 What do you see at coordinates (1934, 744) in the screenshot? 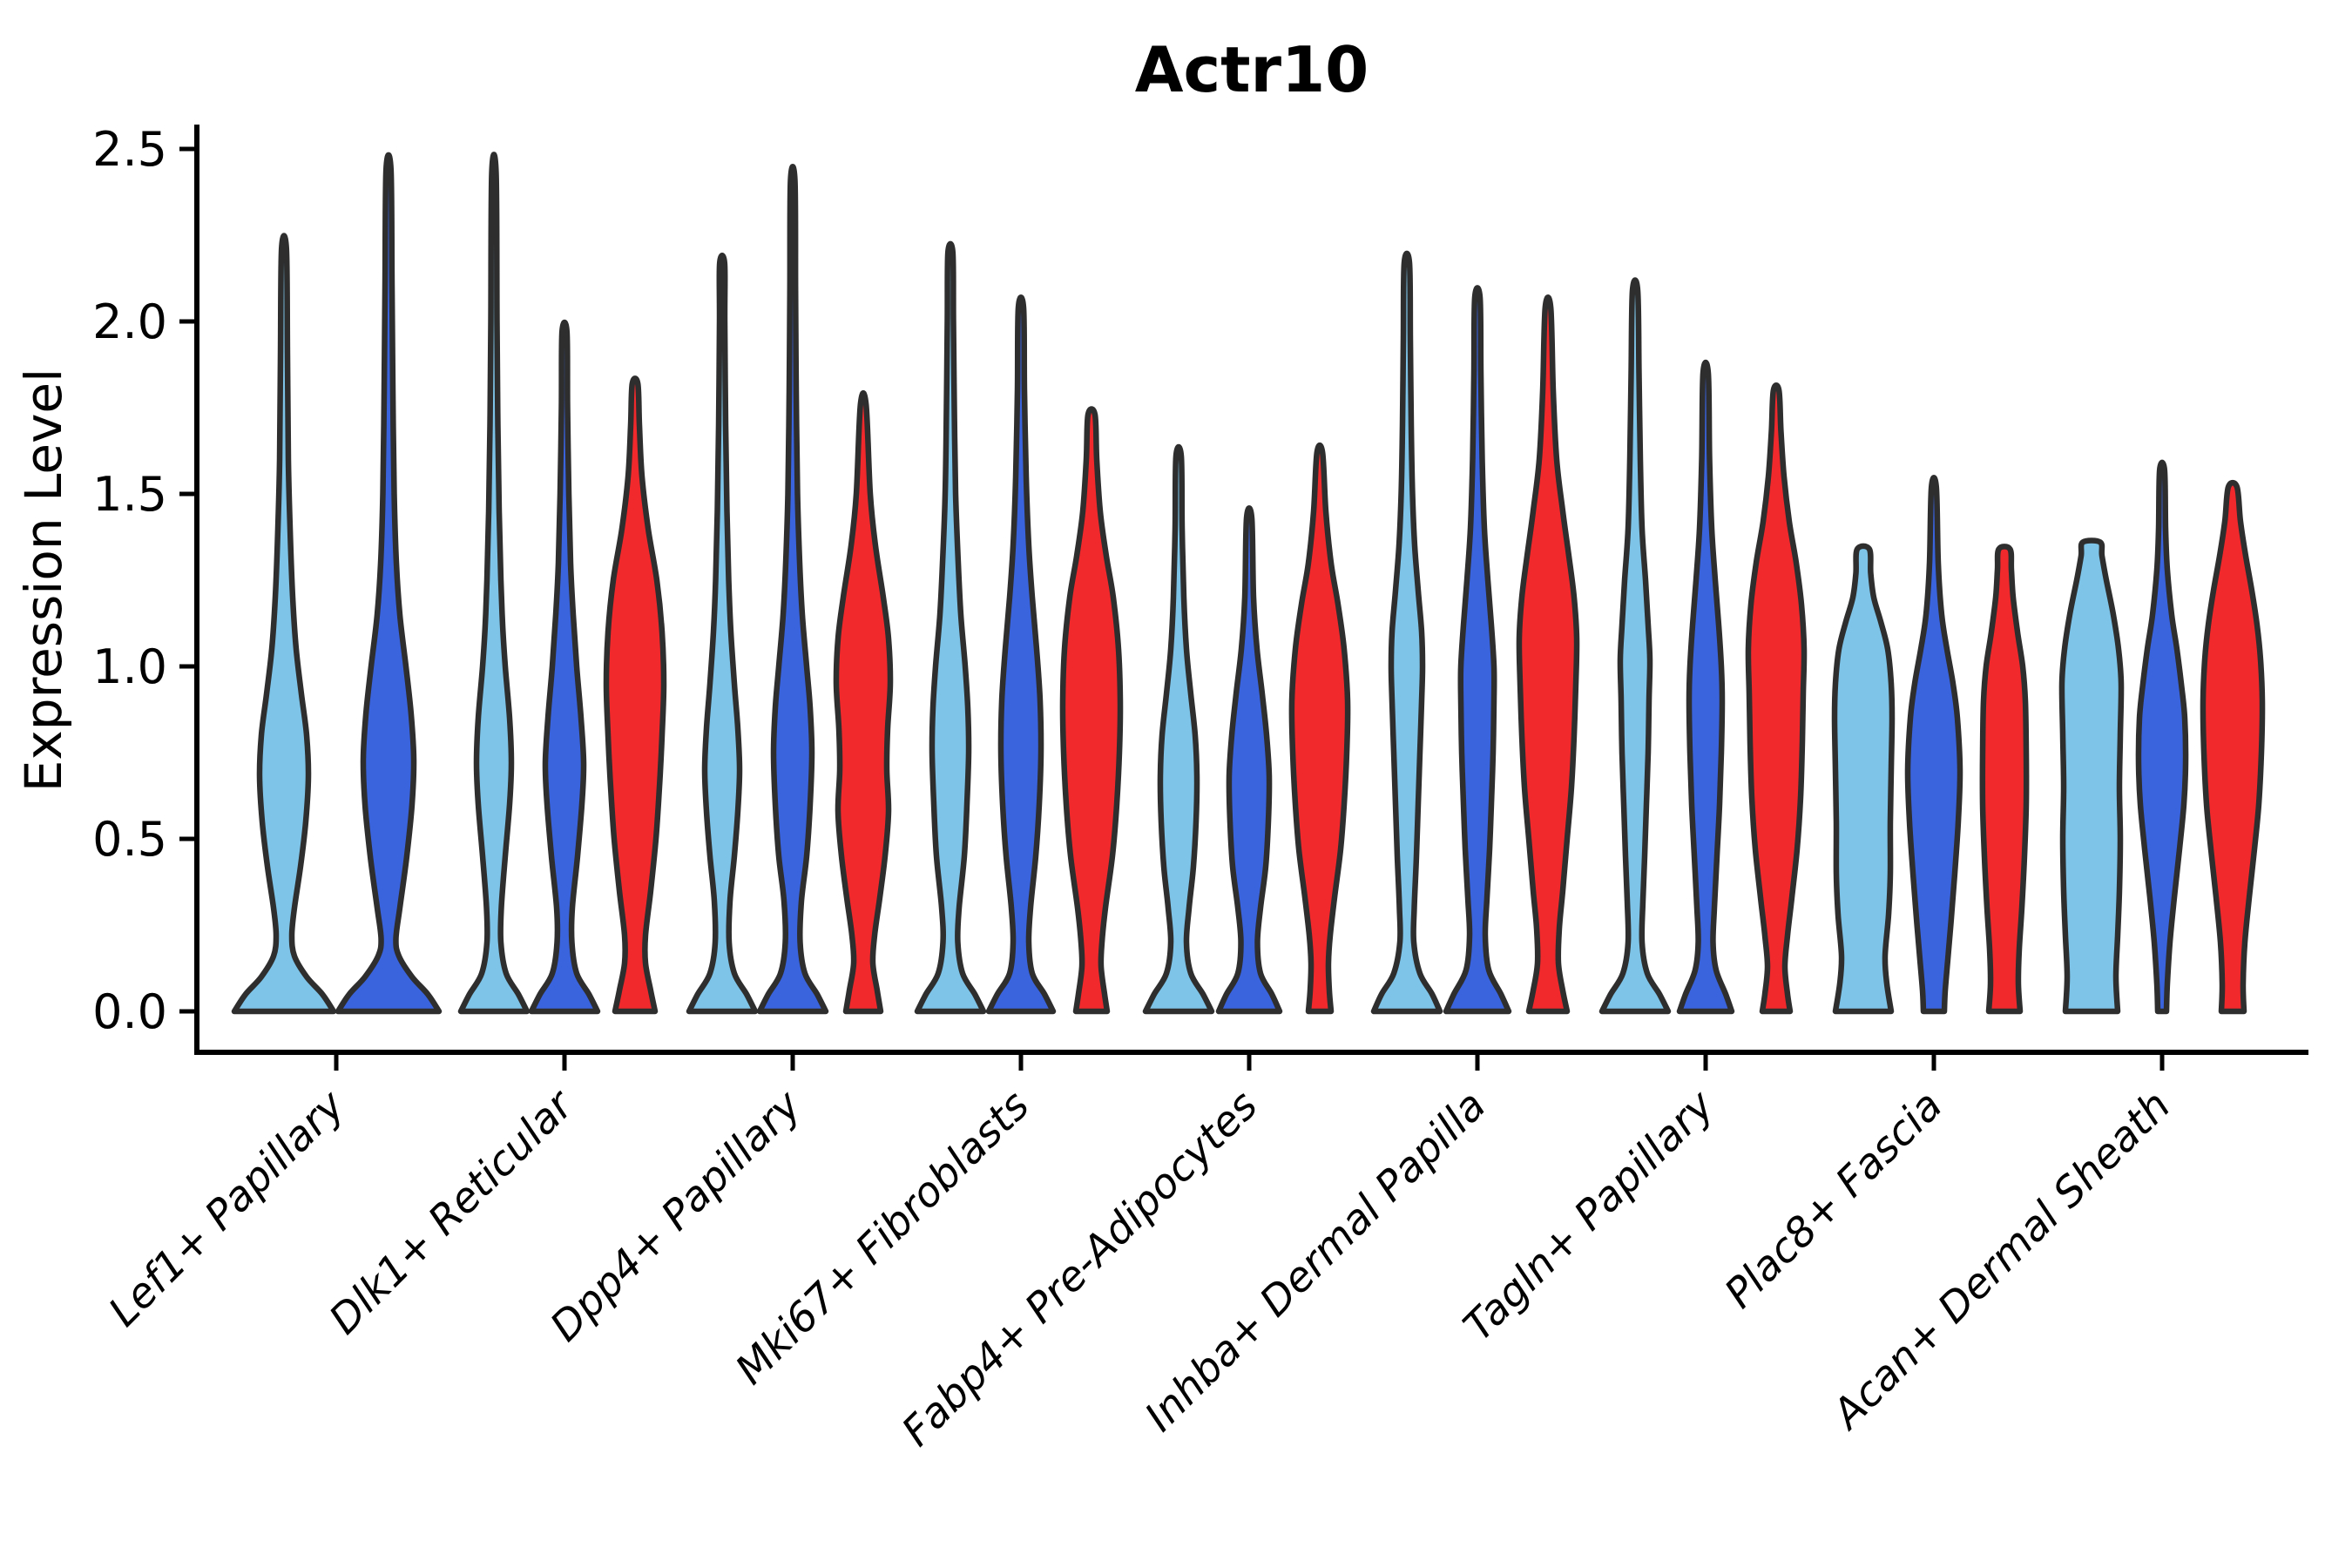
I see `violin-8-blue` at bounding box center [1934, 744].